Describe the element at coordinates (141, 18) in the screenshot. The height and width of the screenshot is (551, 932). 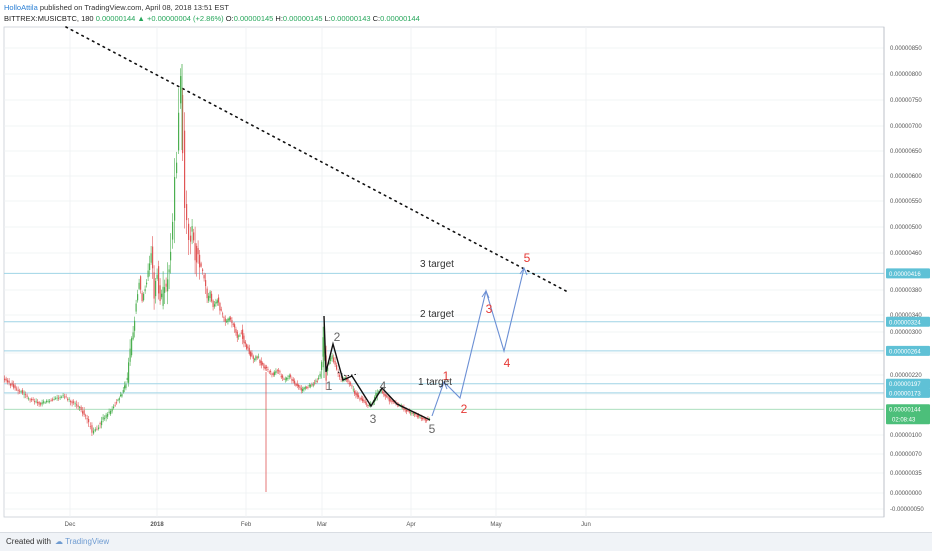
I see `up-arrow-icon: ▲` at that location.